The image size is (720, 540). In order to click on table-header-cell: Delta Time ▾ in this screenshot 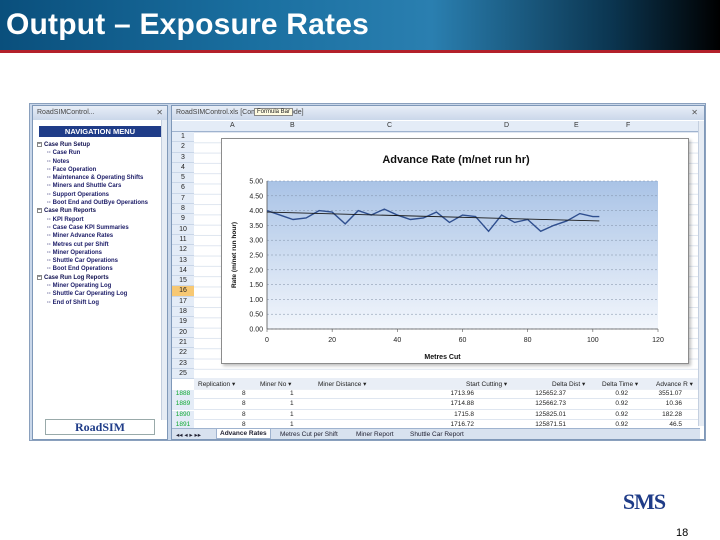, I will do `click(620, 384)`.